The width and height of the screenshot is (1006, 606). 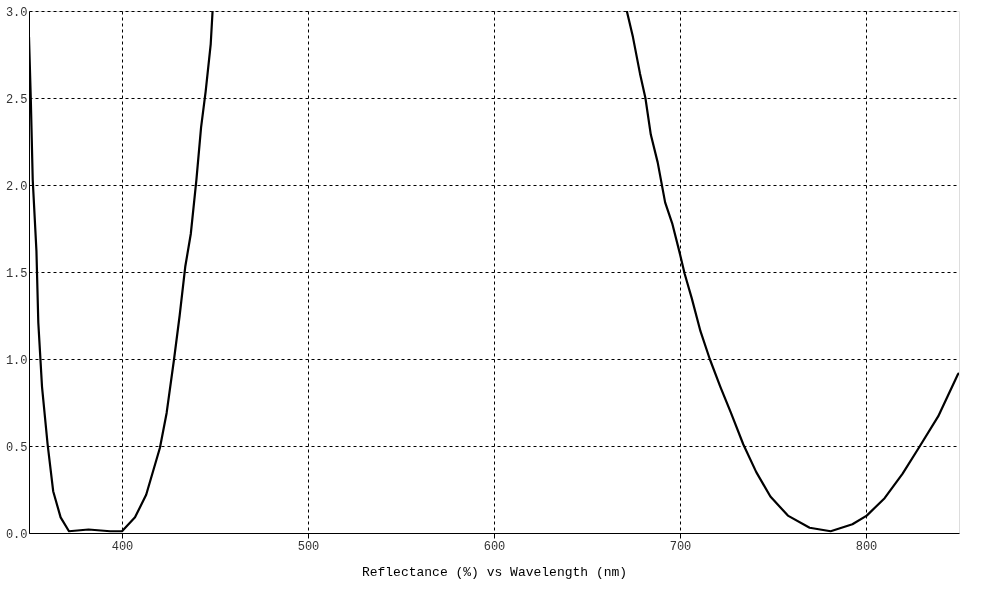 What do you see at coordinates (308, 546) in the screenshot?
I see `x-tick-label: 500` at bounding box center [308, 546].